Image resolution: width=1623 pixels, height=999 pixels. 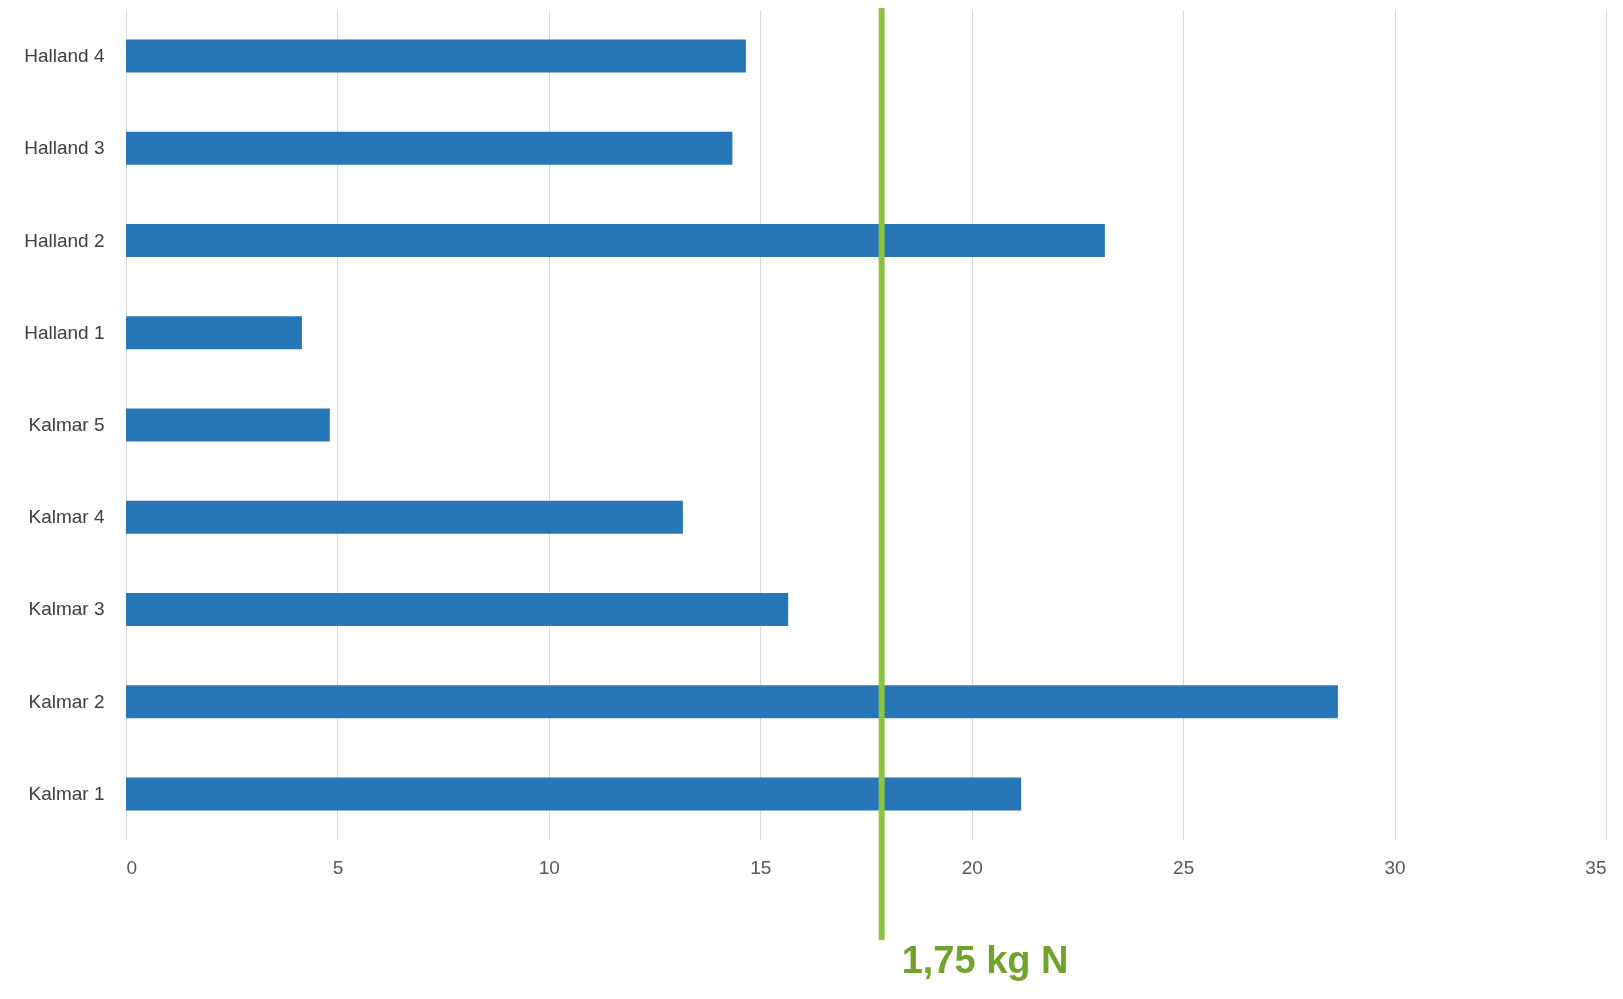 I want to click on x-tick-label: 20, so click(x=972, y=867).